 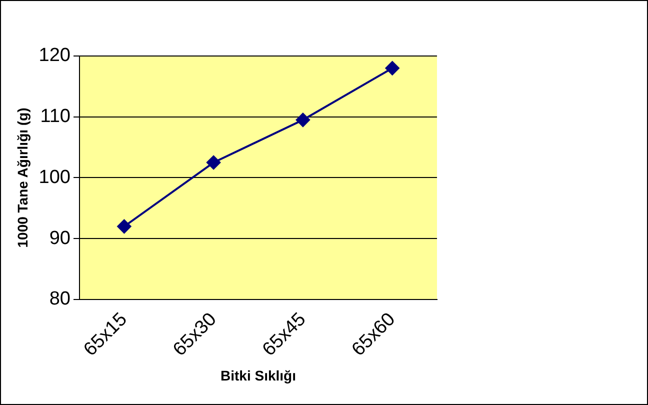 What do you see at coordinates (59, 238) in the screenshot?
I see `y-tick-label: 90` at bounding box center [59, 238].